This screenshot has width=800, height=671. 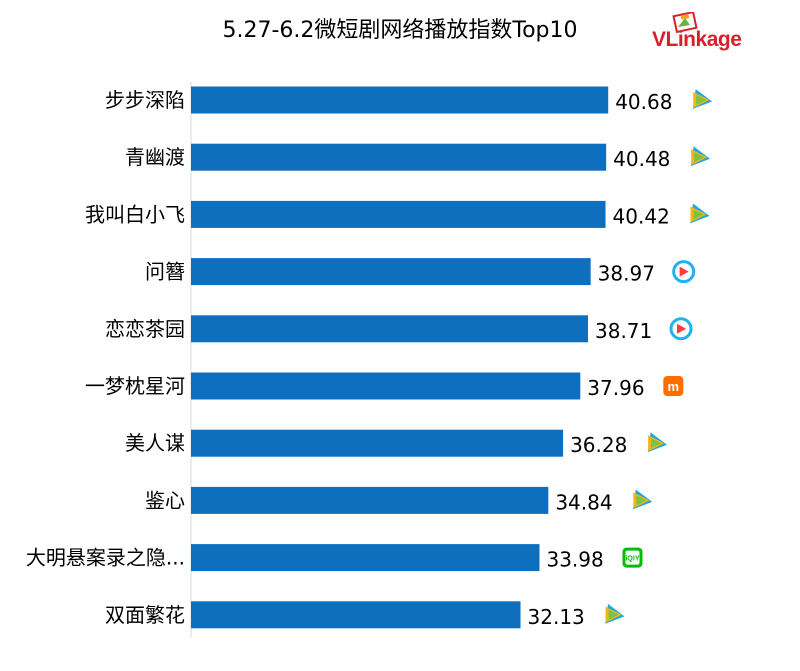 I want to click on category-label: 青幽渡, so click(x=155, y=157).